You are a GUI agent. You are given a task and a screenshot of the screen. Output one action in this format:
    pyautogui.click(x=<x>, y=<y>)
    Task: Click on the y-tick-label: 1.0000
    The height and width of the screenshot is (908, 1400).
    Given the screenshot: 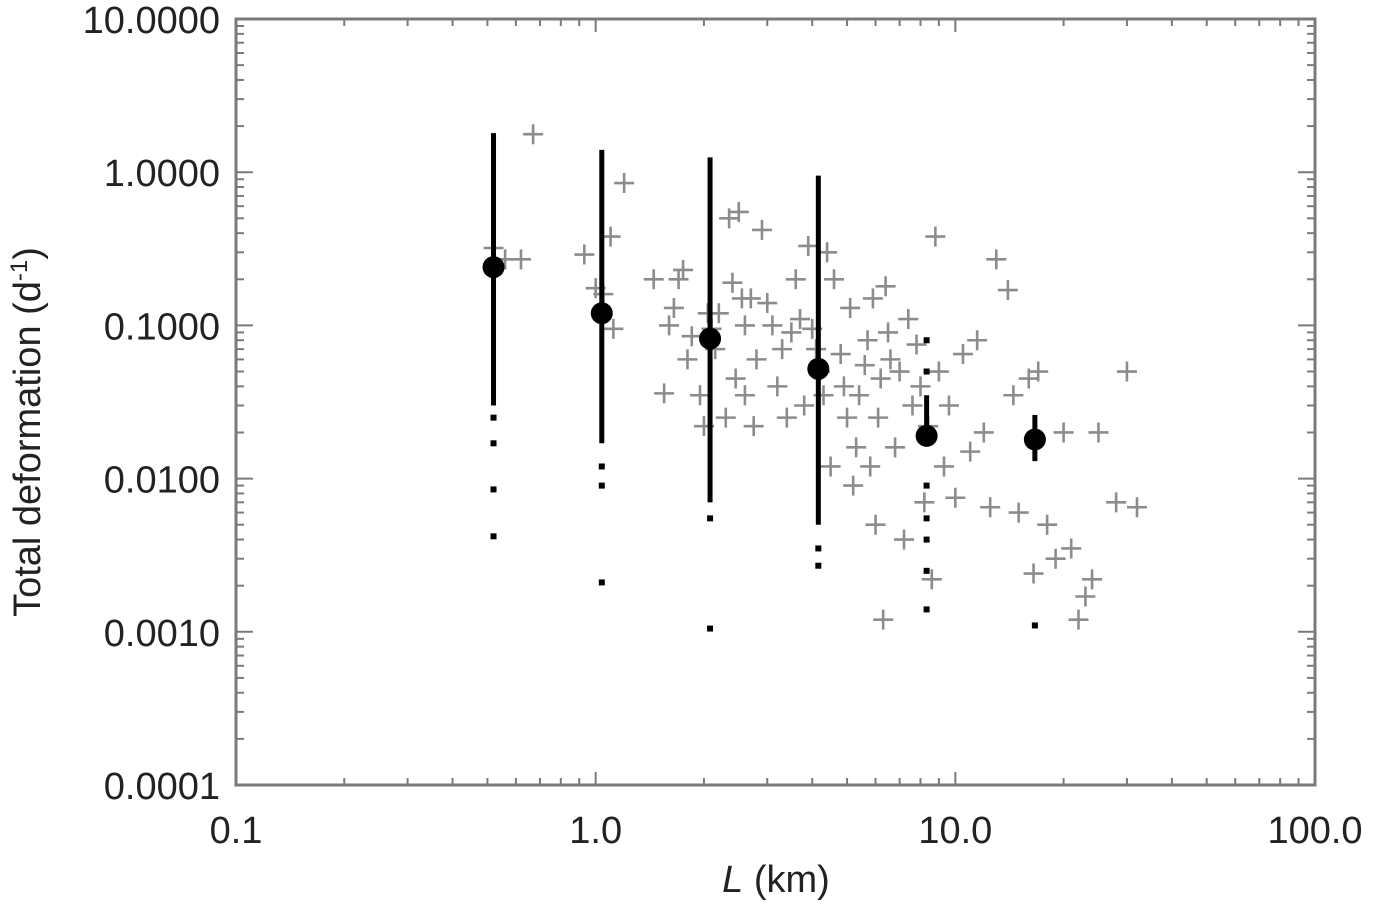 What is the action you would take?
    pyautogui.click(x=162, y=174)
    